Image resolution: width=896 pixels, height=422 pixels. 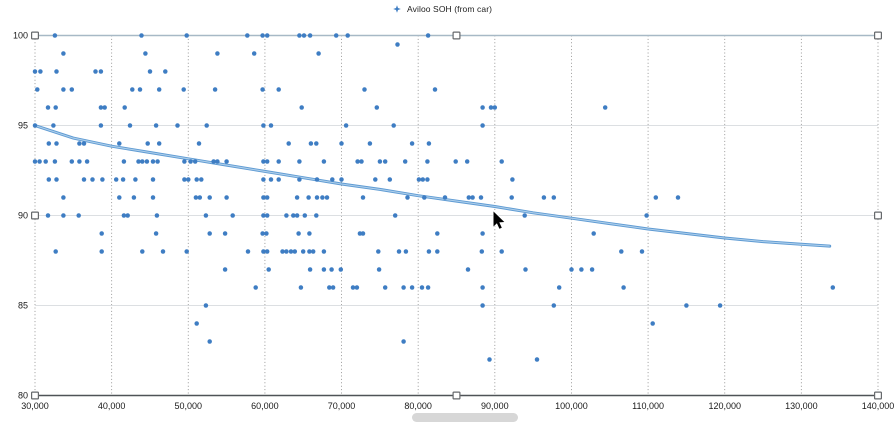 What do you see at coordinates (877, 35) in the screenshot?
I see `selection-handle-top-right` at bounding box center [877, 35].